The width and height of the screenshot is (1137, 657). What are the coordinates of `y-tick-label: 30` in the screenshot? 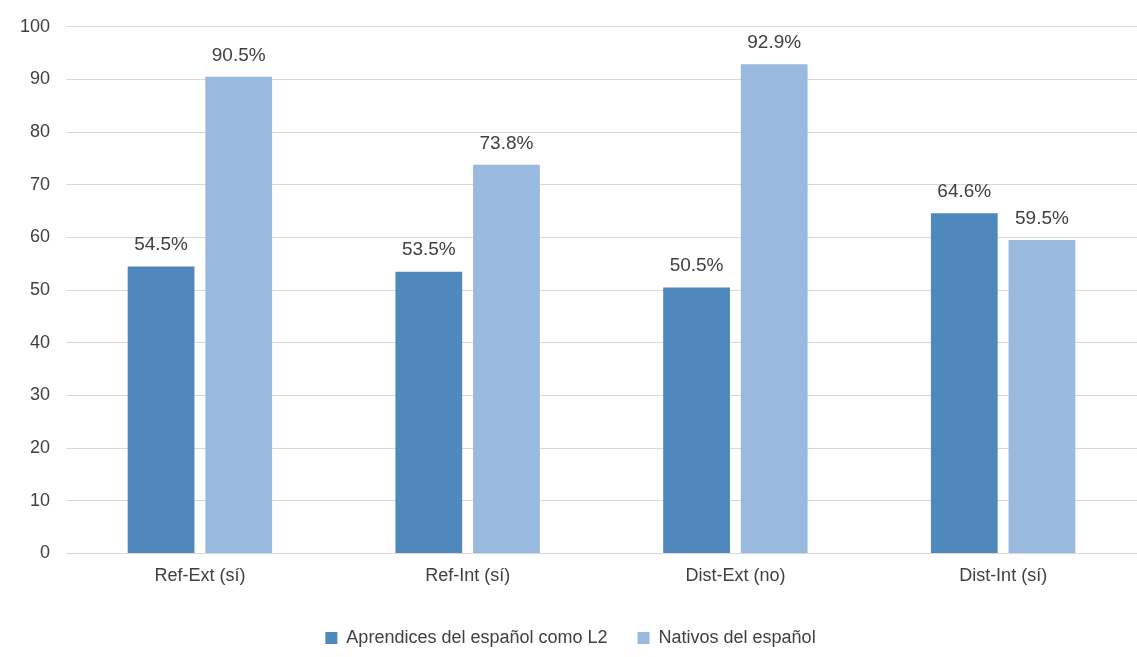 It's located at (40, 394).